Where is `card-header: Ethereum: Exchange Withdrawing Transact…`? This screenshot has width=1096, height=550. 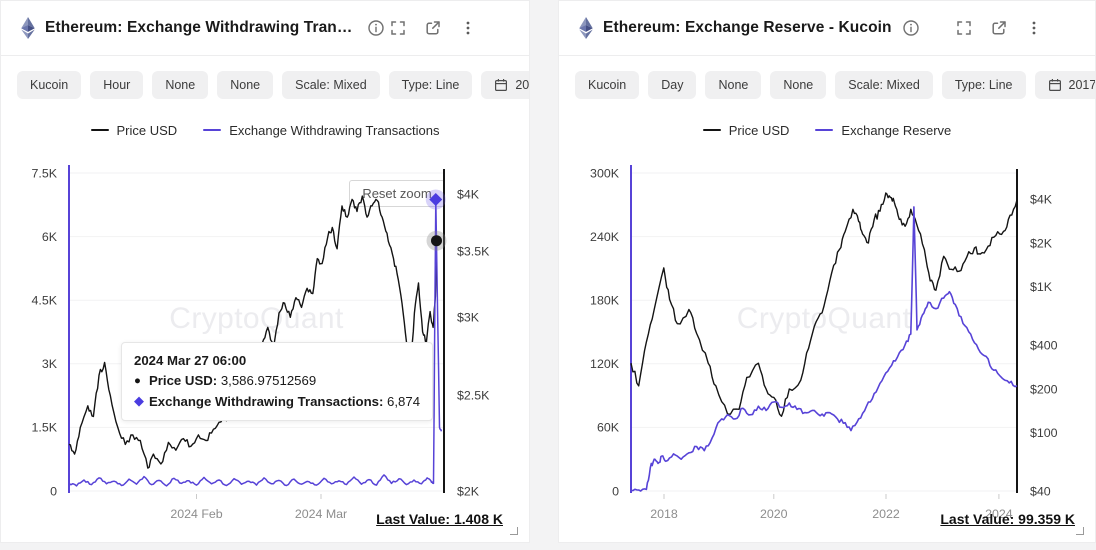
card-header: Ethereum: Exchange Withdrawing Transact… is located at coordinates (265, 28).